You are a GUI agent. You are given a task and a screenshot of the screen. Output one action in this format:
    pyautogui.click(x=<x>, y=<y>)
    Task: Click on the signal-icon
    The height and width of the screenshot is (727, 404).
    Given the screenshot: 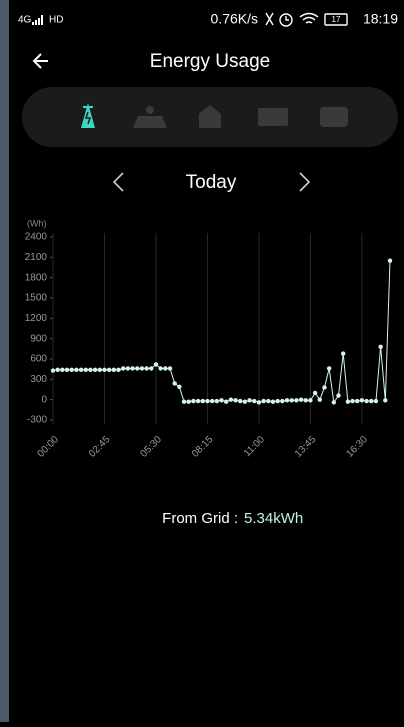 What is the action you would take?
    pyautogui.click(x=37, y=20)
    